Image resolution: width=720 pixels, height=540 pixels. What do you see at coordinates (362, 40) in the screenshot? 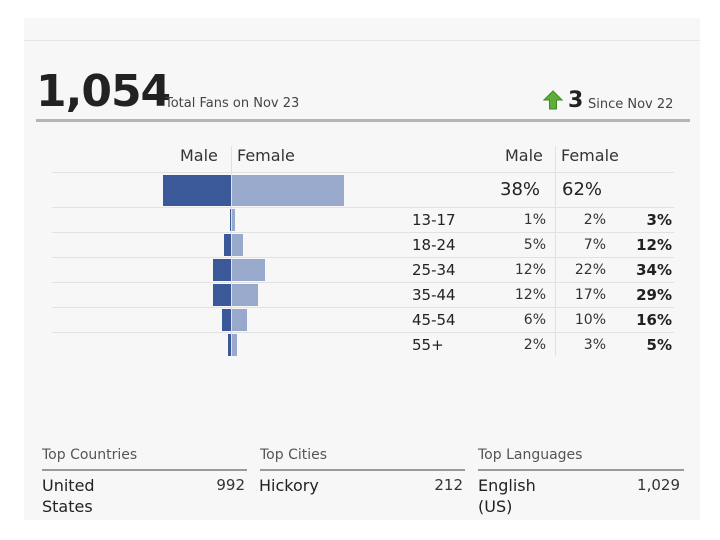
I see `panel-top-border` at bounding box center [362, 40].